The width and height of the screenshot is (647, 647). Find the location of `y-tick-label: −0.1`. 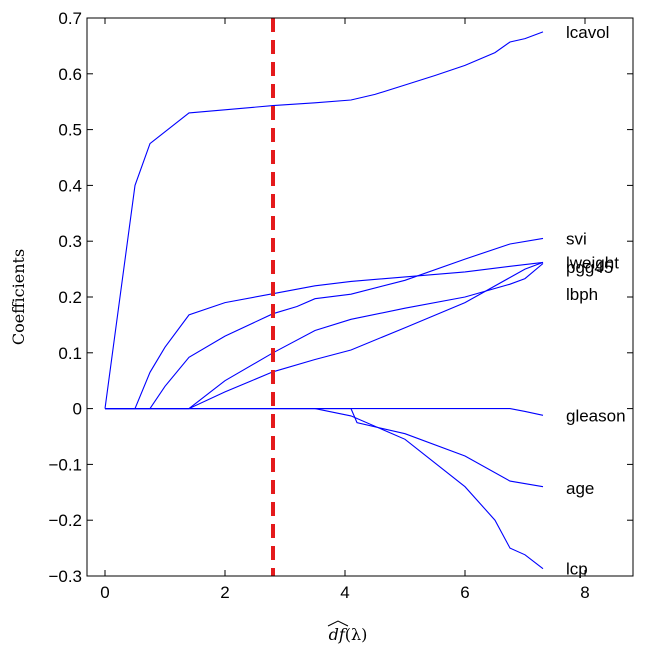

y-tick-label: −0.1 is located at coordinates (65, 464).